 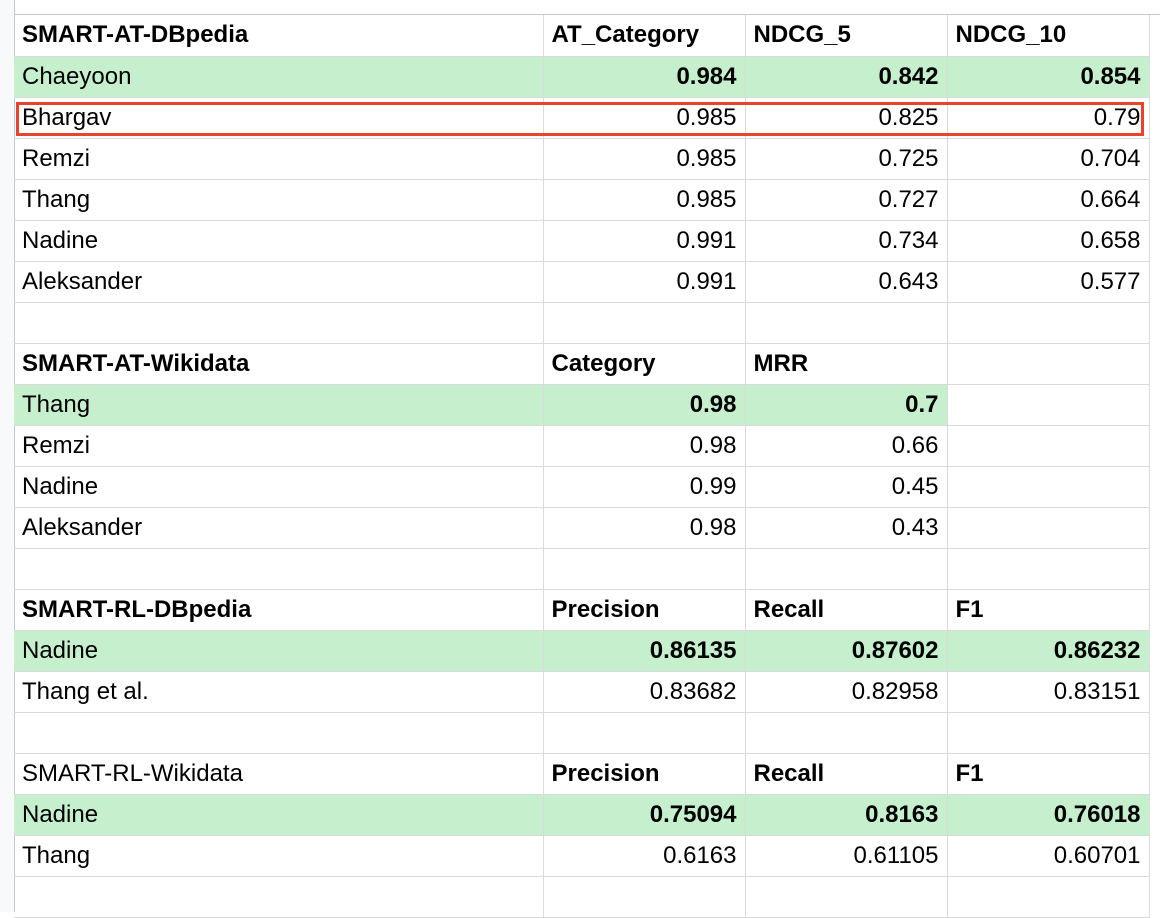 I want to click on value-cell: 0.854, so click(x=1048, y=77).